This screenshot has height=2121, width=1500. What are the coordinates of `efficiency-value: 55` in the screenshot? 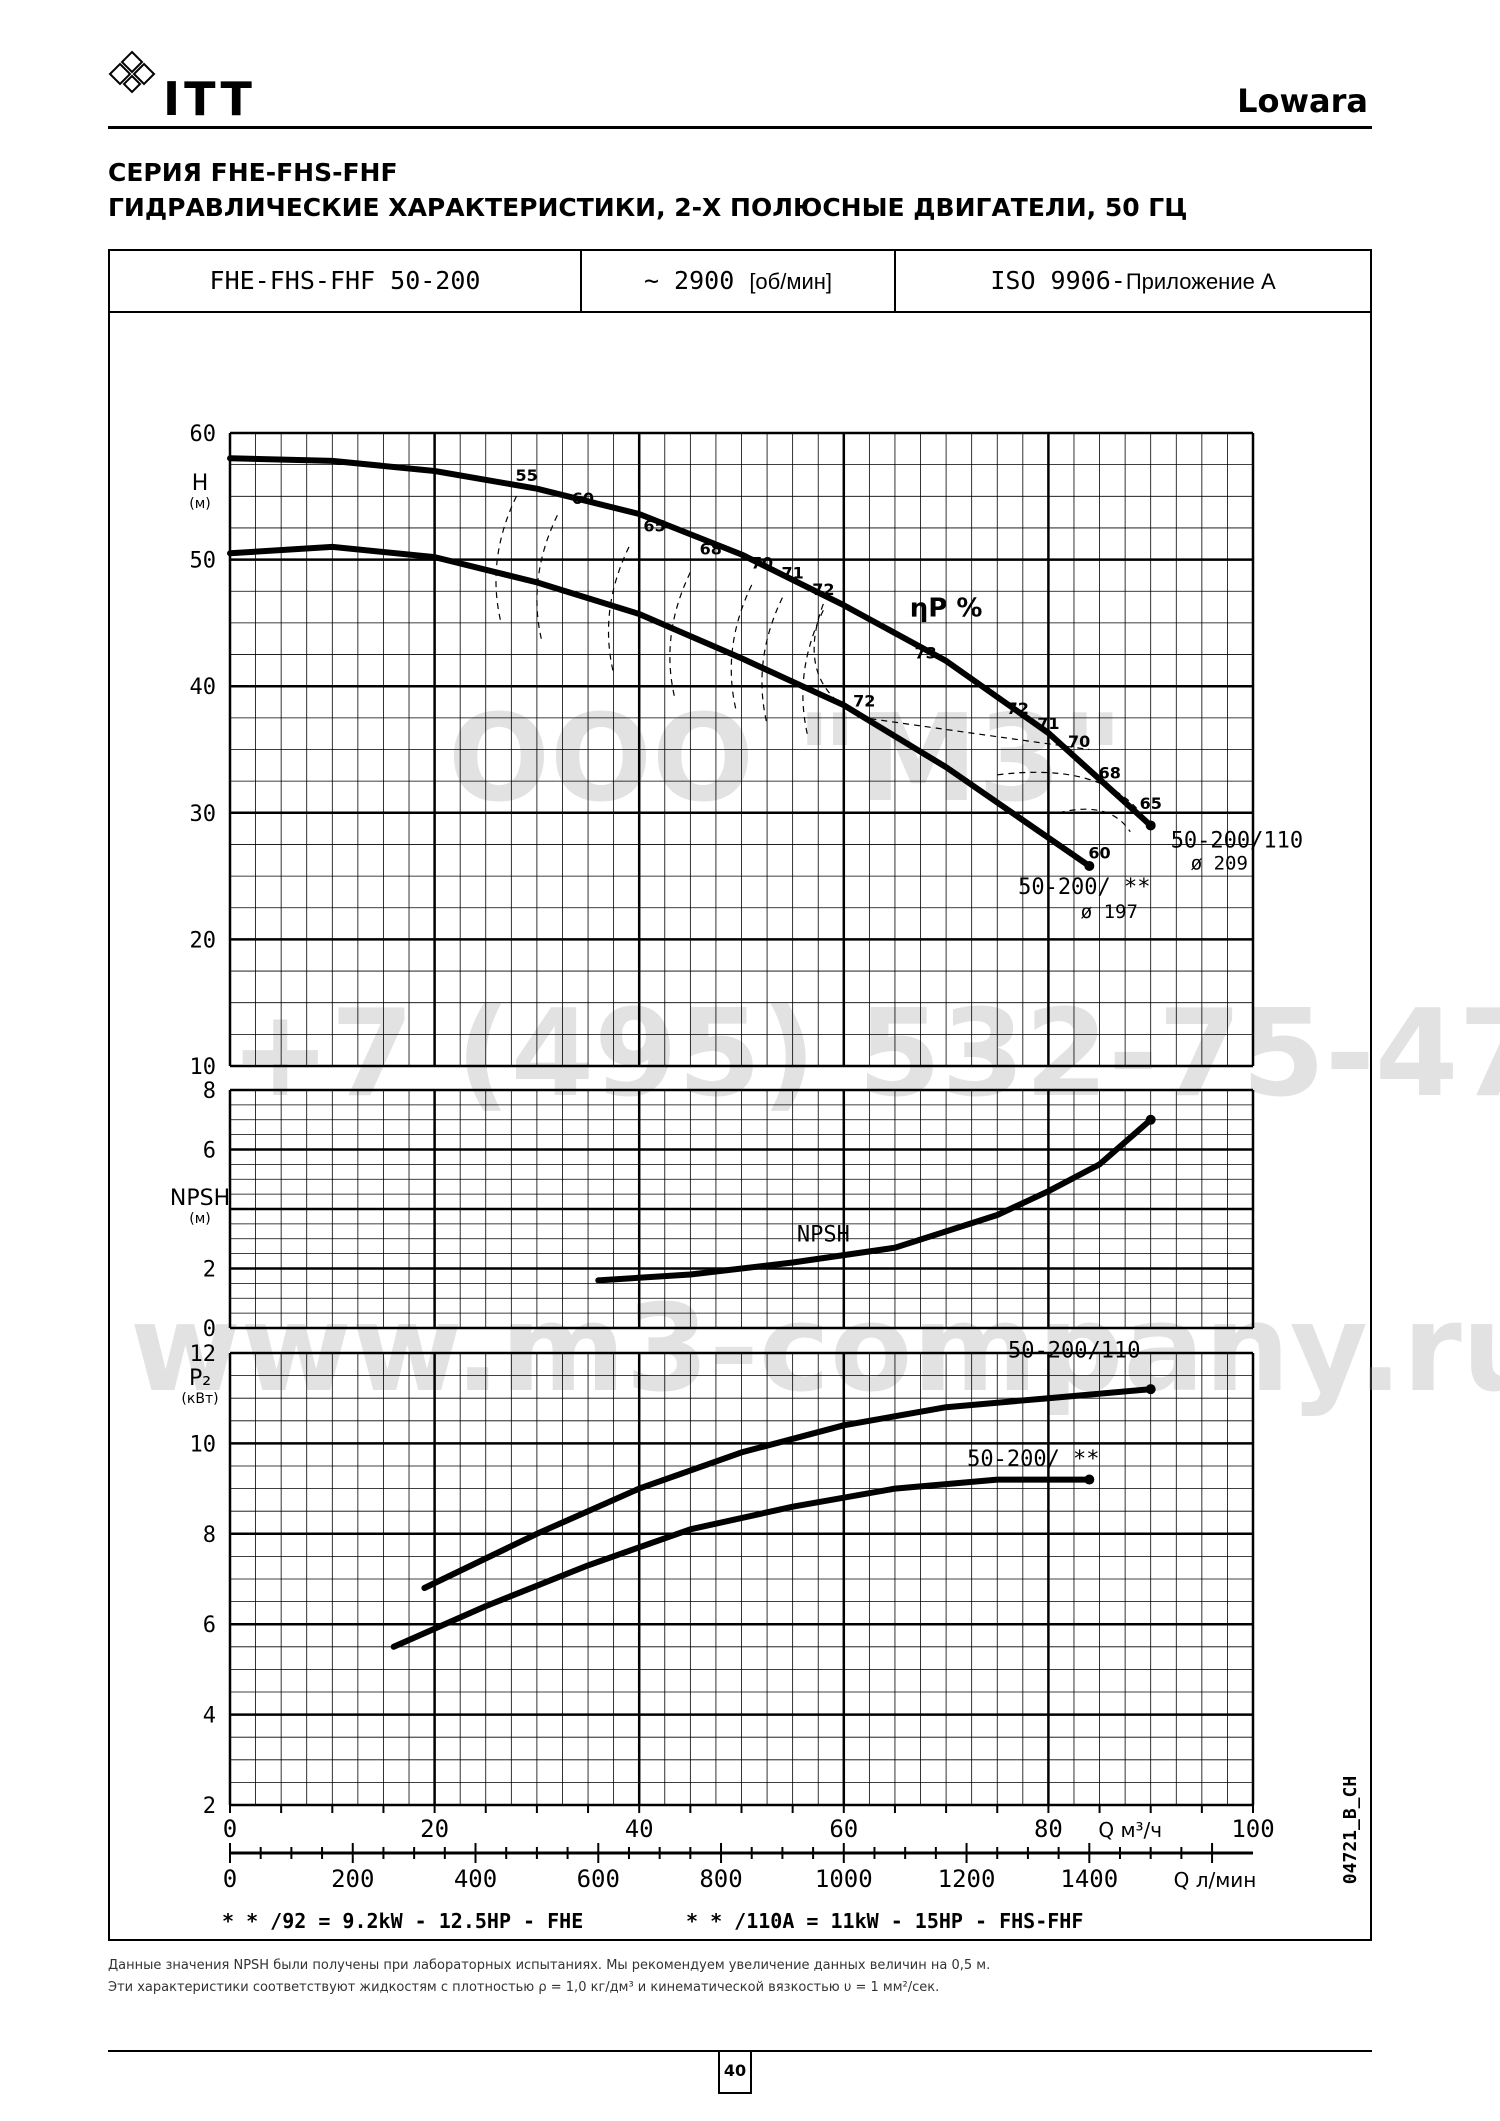 It's located at (527, 475).